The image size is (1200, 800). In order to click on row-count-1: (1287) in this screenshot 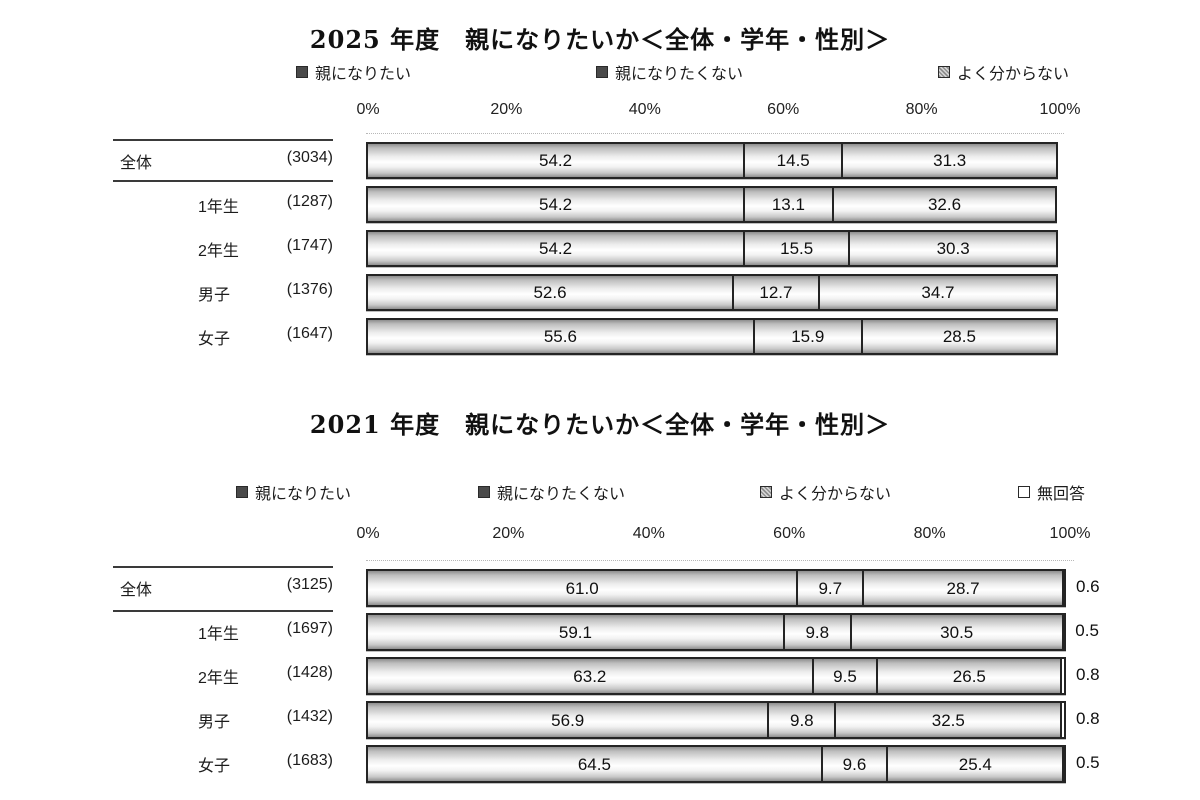, I will do `click(309, 201)`.